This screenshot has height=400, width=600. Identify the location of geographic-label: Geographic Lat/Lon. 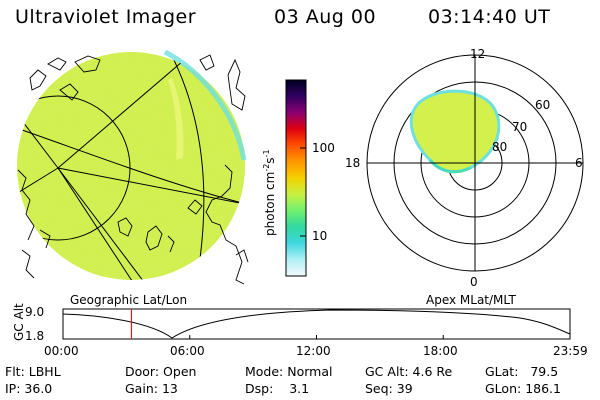
(129, 300).